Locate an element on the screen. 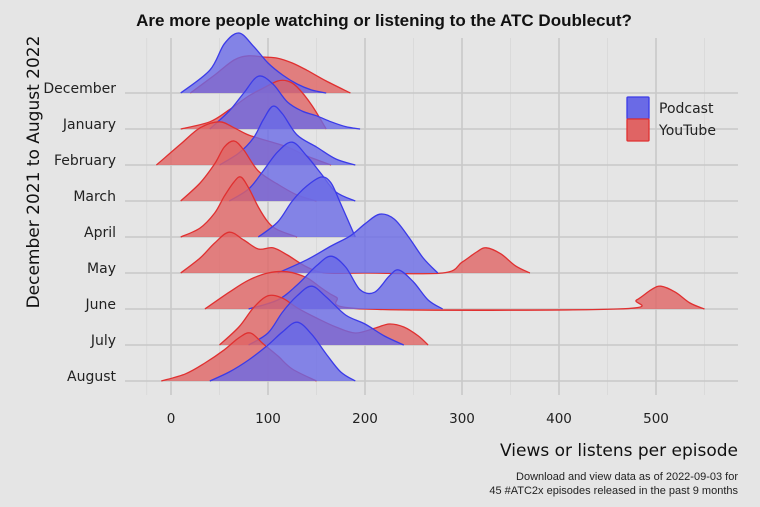  category-label-january: January is located at coordinates (89, 125).